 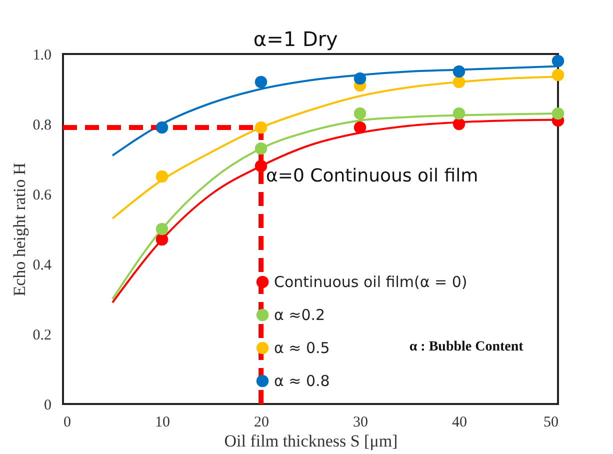 What do you see at coordinates (19, 229) in the screenshot?
I see `y-axis-title: Echo height ratio H` at bounding box center [19, 229].